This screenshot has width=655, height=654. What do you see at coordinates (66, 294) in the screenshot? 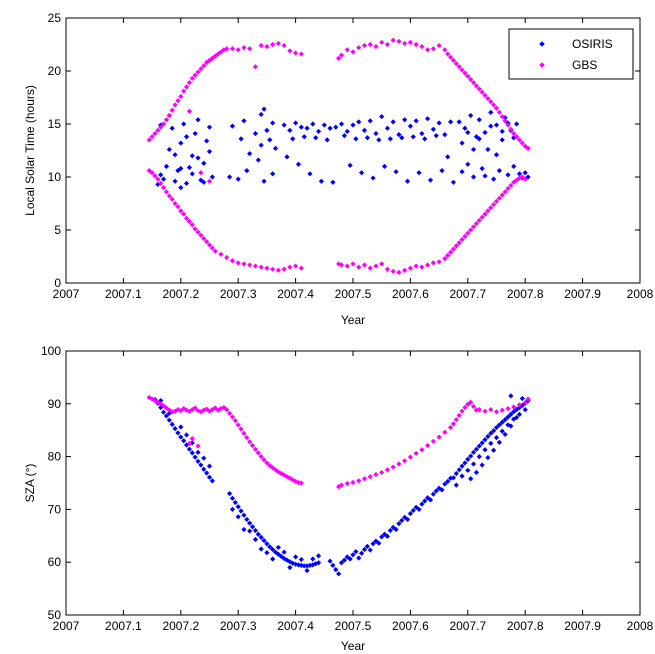
I see `x-tick-label: 2007` at bounding box center [66, 294].